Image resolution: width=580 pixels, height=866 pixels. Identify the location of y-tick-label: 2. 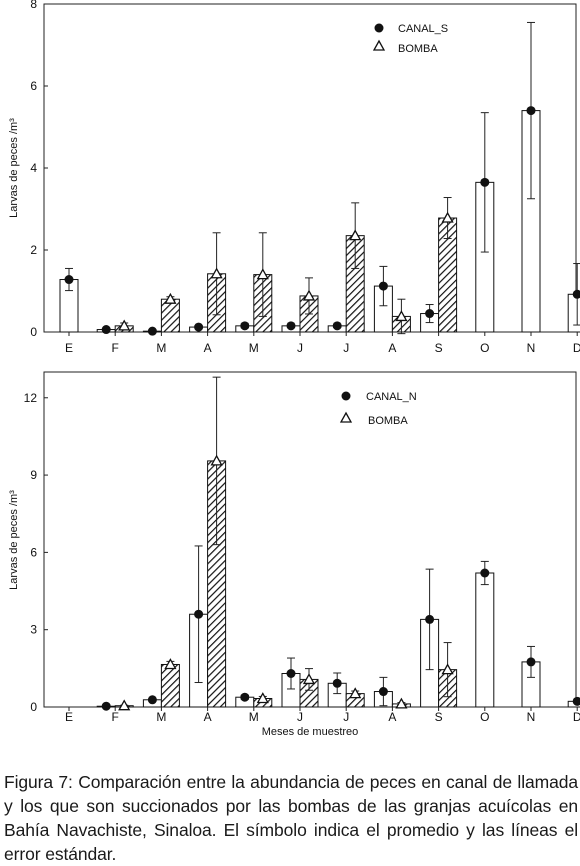
(33, 250).